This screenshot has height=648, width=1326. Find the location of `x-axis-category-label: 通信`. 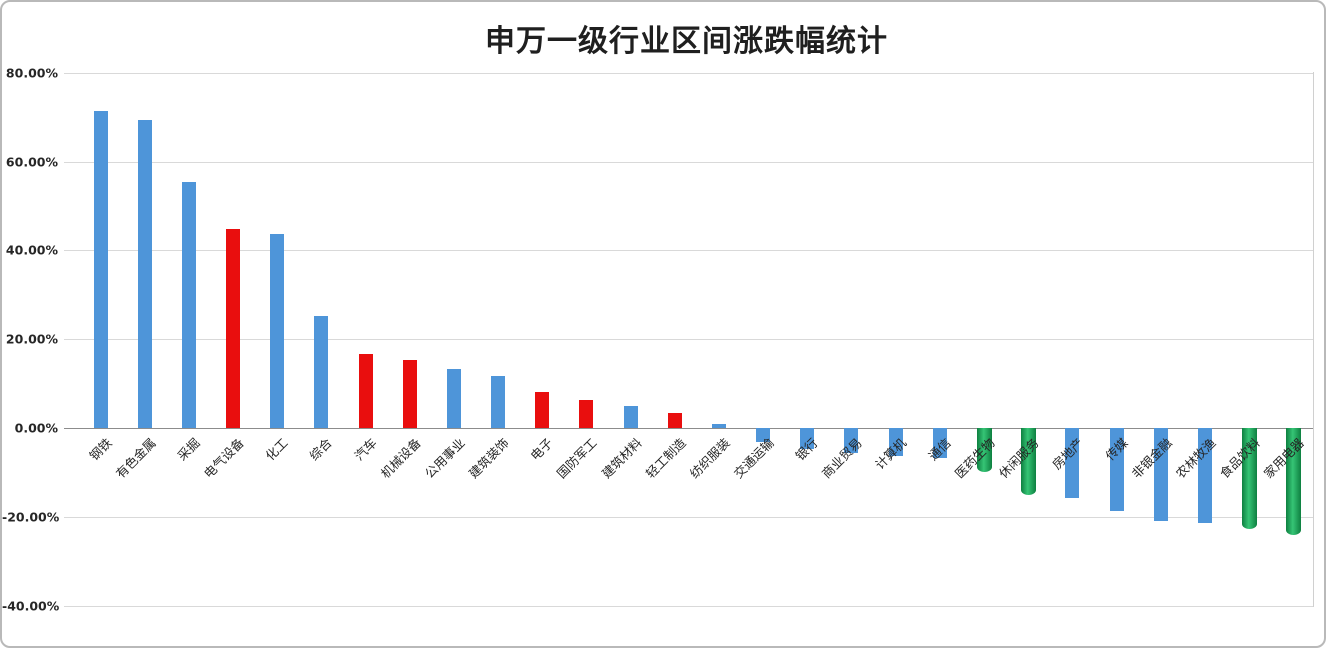

x-axis-category-label: 通信 is located at coordinates (939, 449).